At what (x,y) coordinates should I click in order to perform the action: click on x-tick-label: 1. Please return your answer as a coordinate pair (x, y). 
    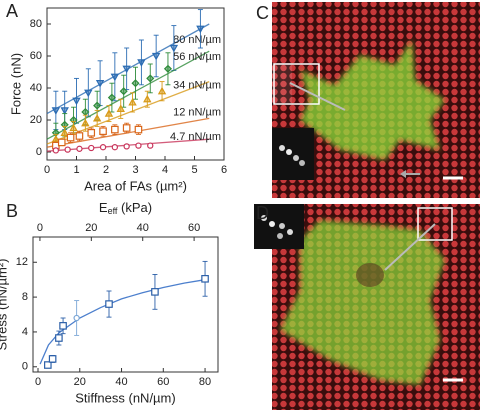
    Looking at the image, I should click on (76, 170).